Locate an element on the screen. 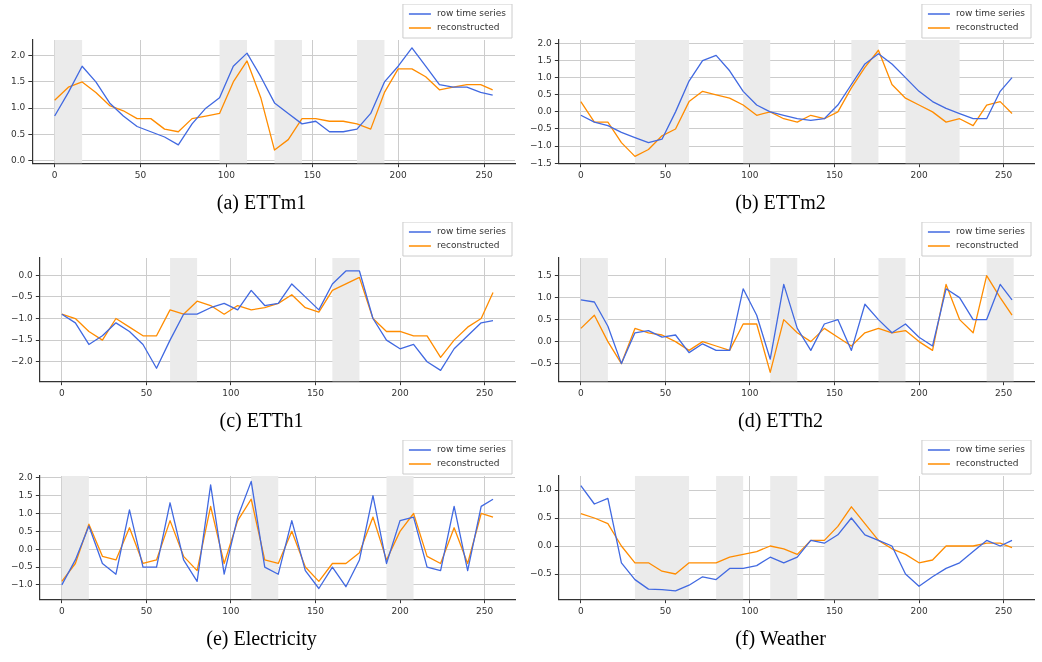  y-tick-label: −2.0 is located at coordinates (22, 361).